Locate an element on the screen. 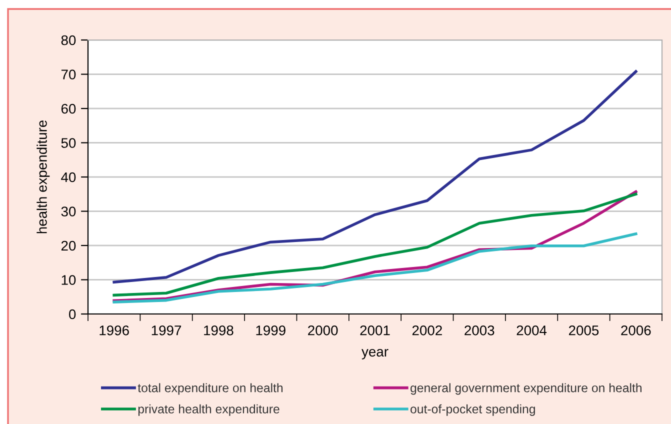 The width and height of the screenshot is (671, 424). x-tick-label: 2002 is located at coordinates (427, 330).